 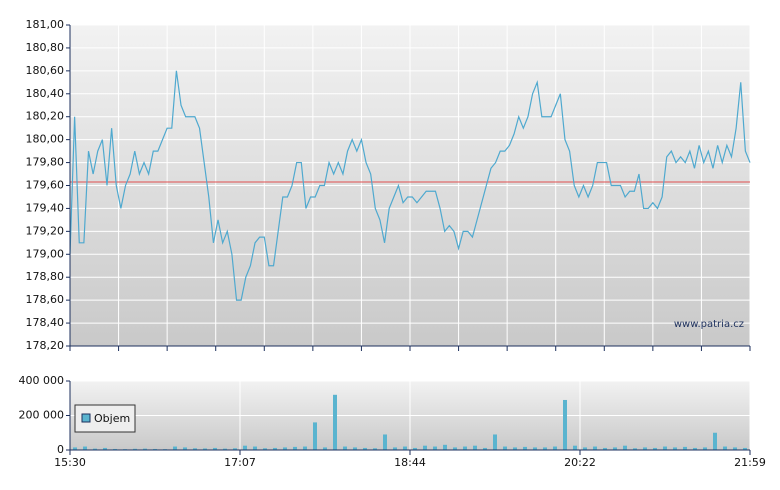 What do you see at coordinates (45, 139) in the screenshot?
I see `y-tick-label: 180,00` at bounding box center [45, 139].